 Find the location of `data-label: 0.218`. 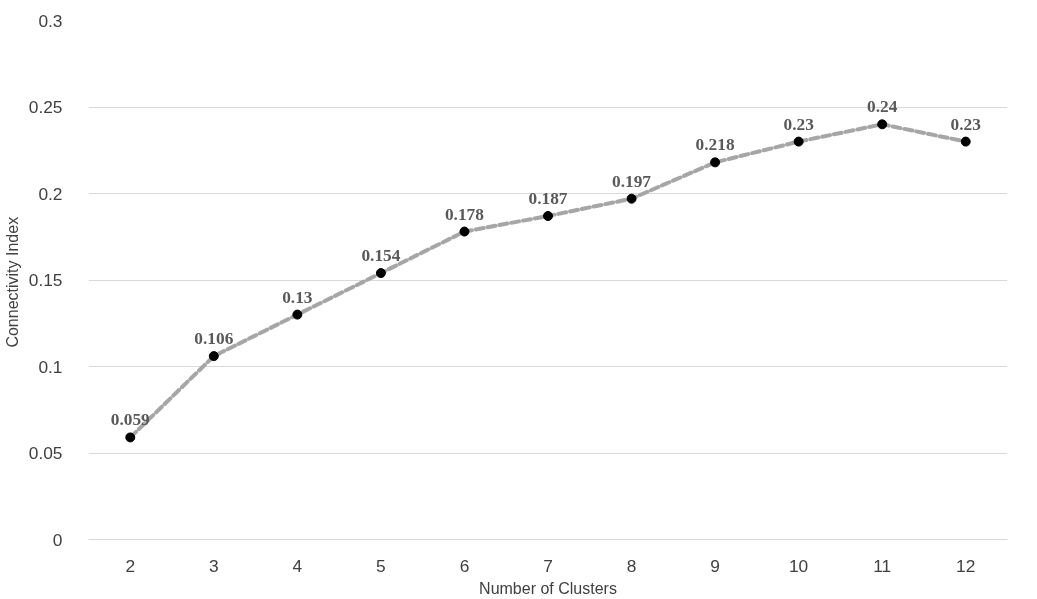

data-label: 0.218 is located at coordinates (715, 145).